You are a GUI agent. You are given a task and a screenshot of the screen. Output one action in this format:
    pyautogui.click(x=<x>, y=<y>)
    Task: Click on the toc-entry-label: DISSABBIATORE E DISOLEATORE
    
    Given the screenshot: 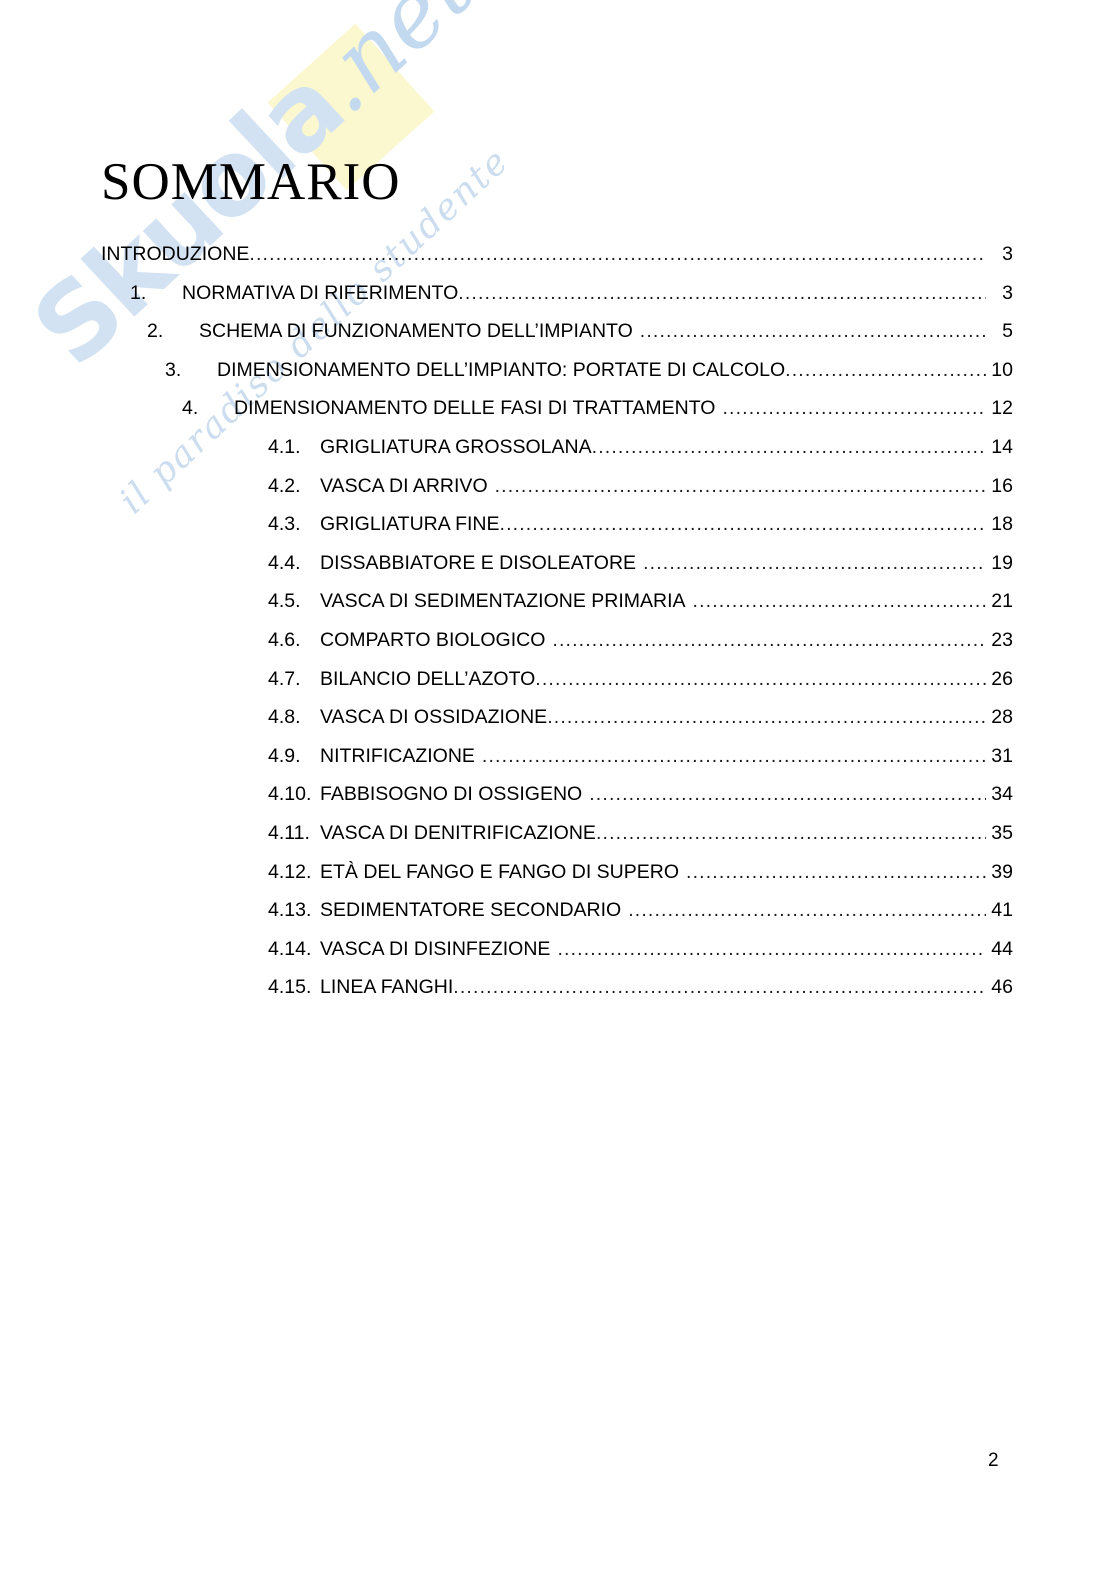 What is the action you would take?
    pyautogui.click(x=478, y=562)
    